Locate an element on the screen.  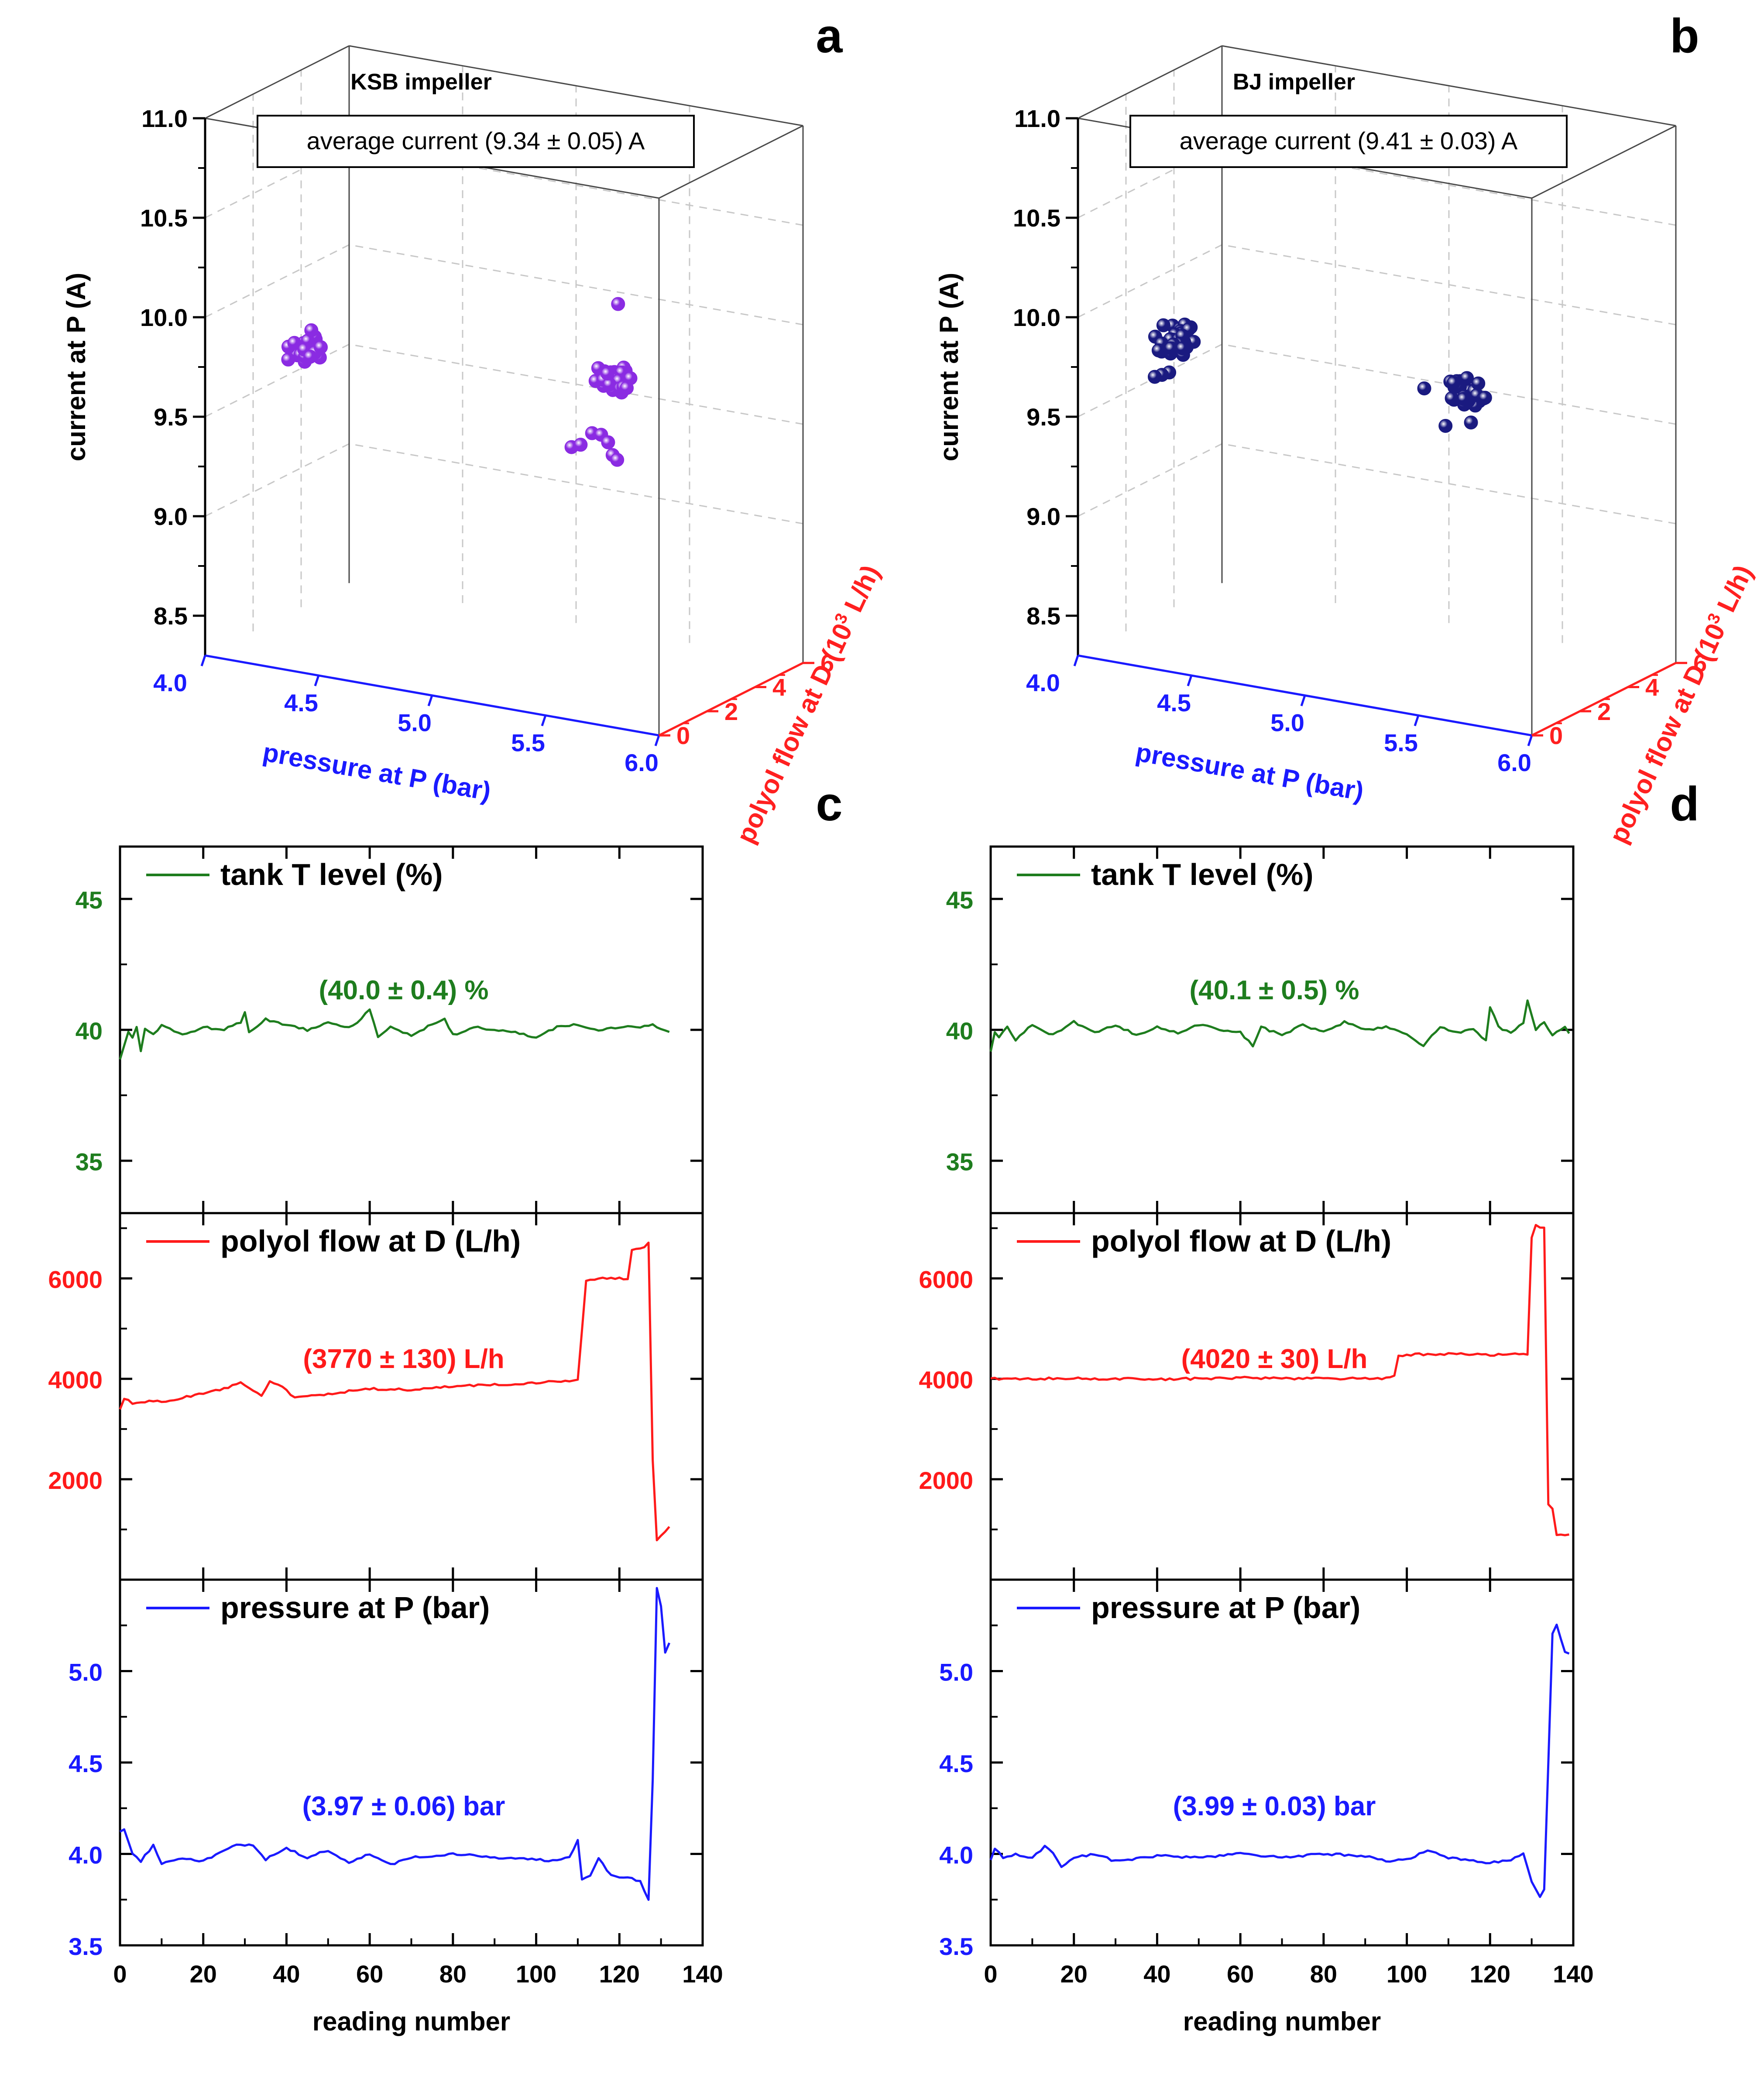
panel-letter: d is located at coordinates (1684, 804).